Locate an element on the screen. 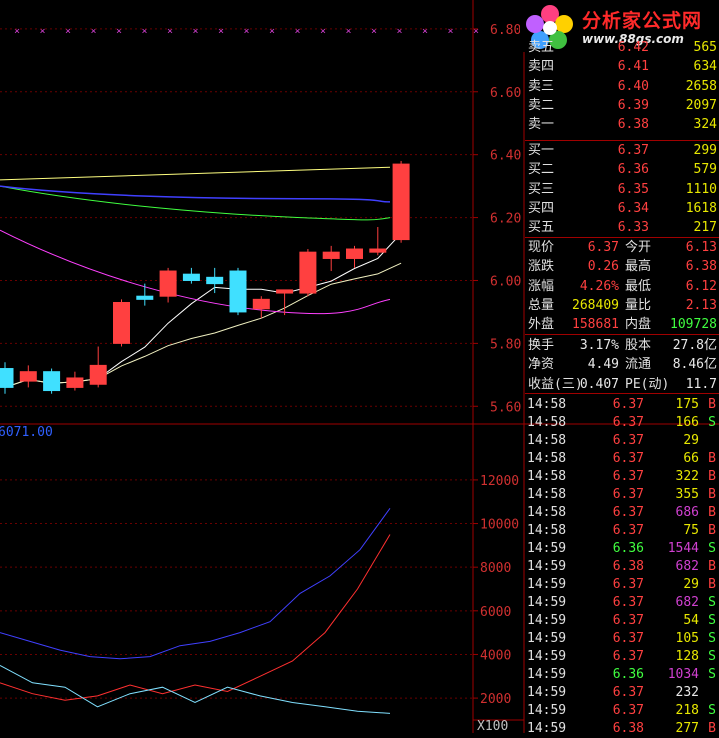 This screenshot has height=738, width=719. quote-row: 总量 268409 量比 2.13 is located at coordinates (622, 305).